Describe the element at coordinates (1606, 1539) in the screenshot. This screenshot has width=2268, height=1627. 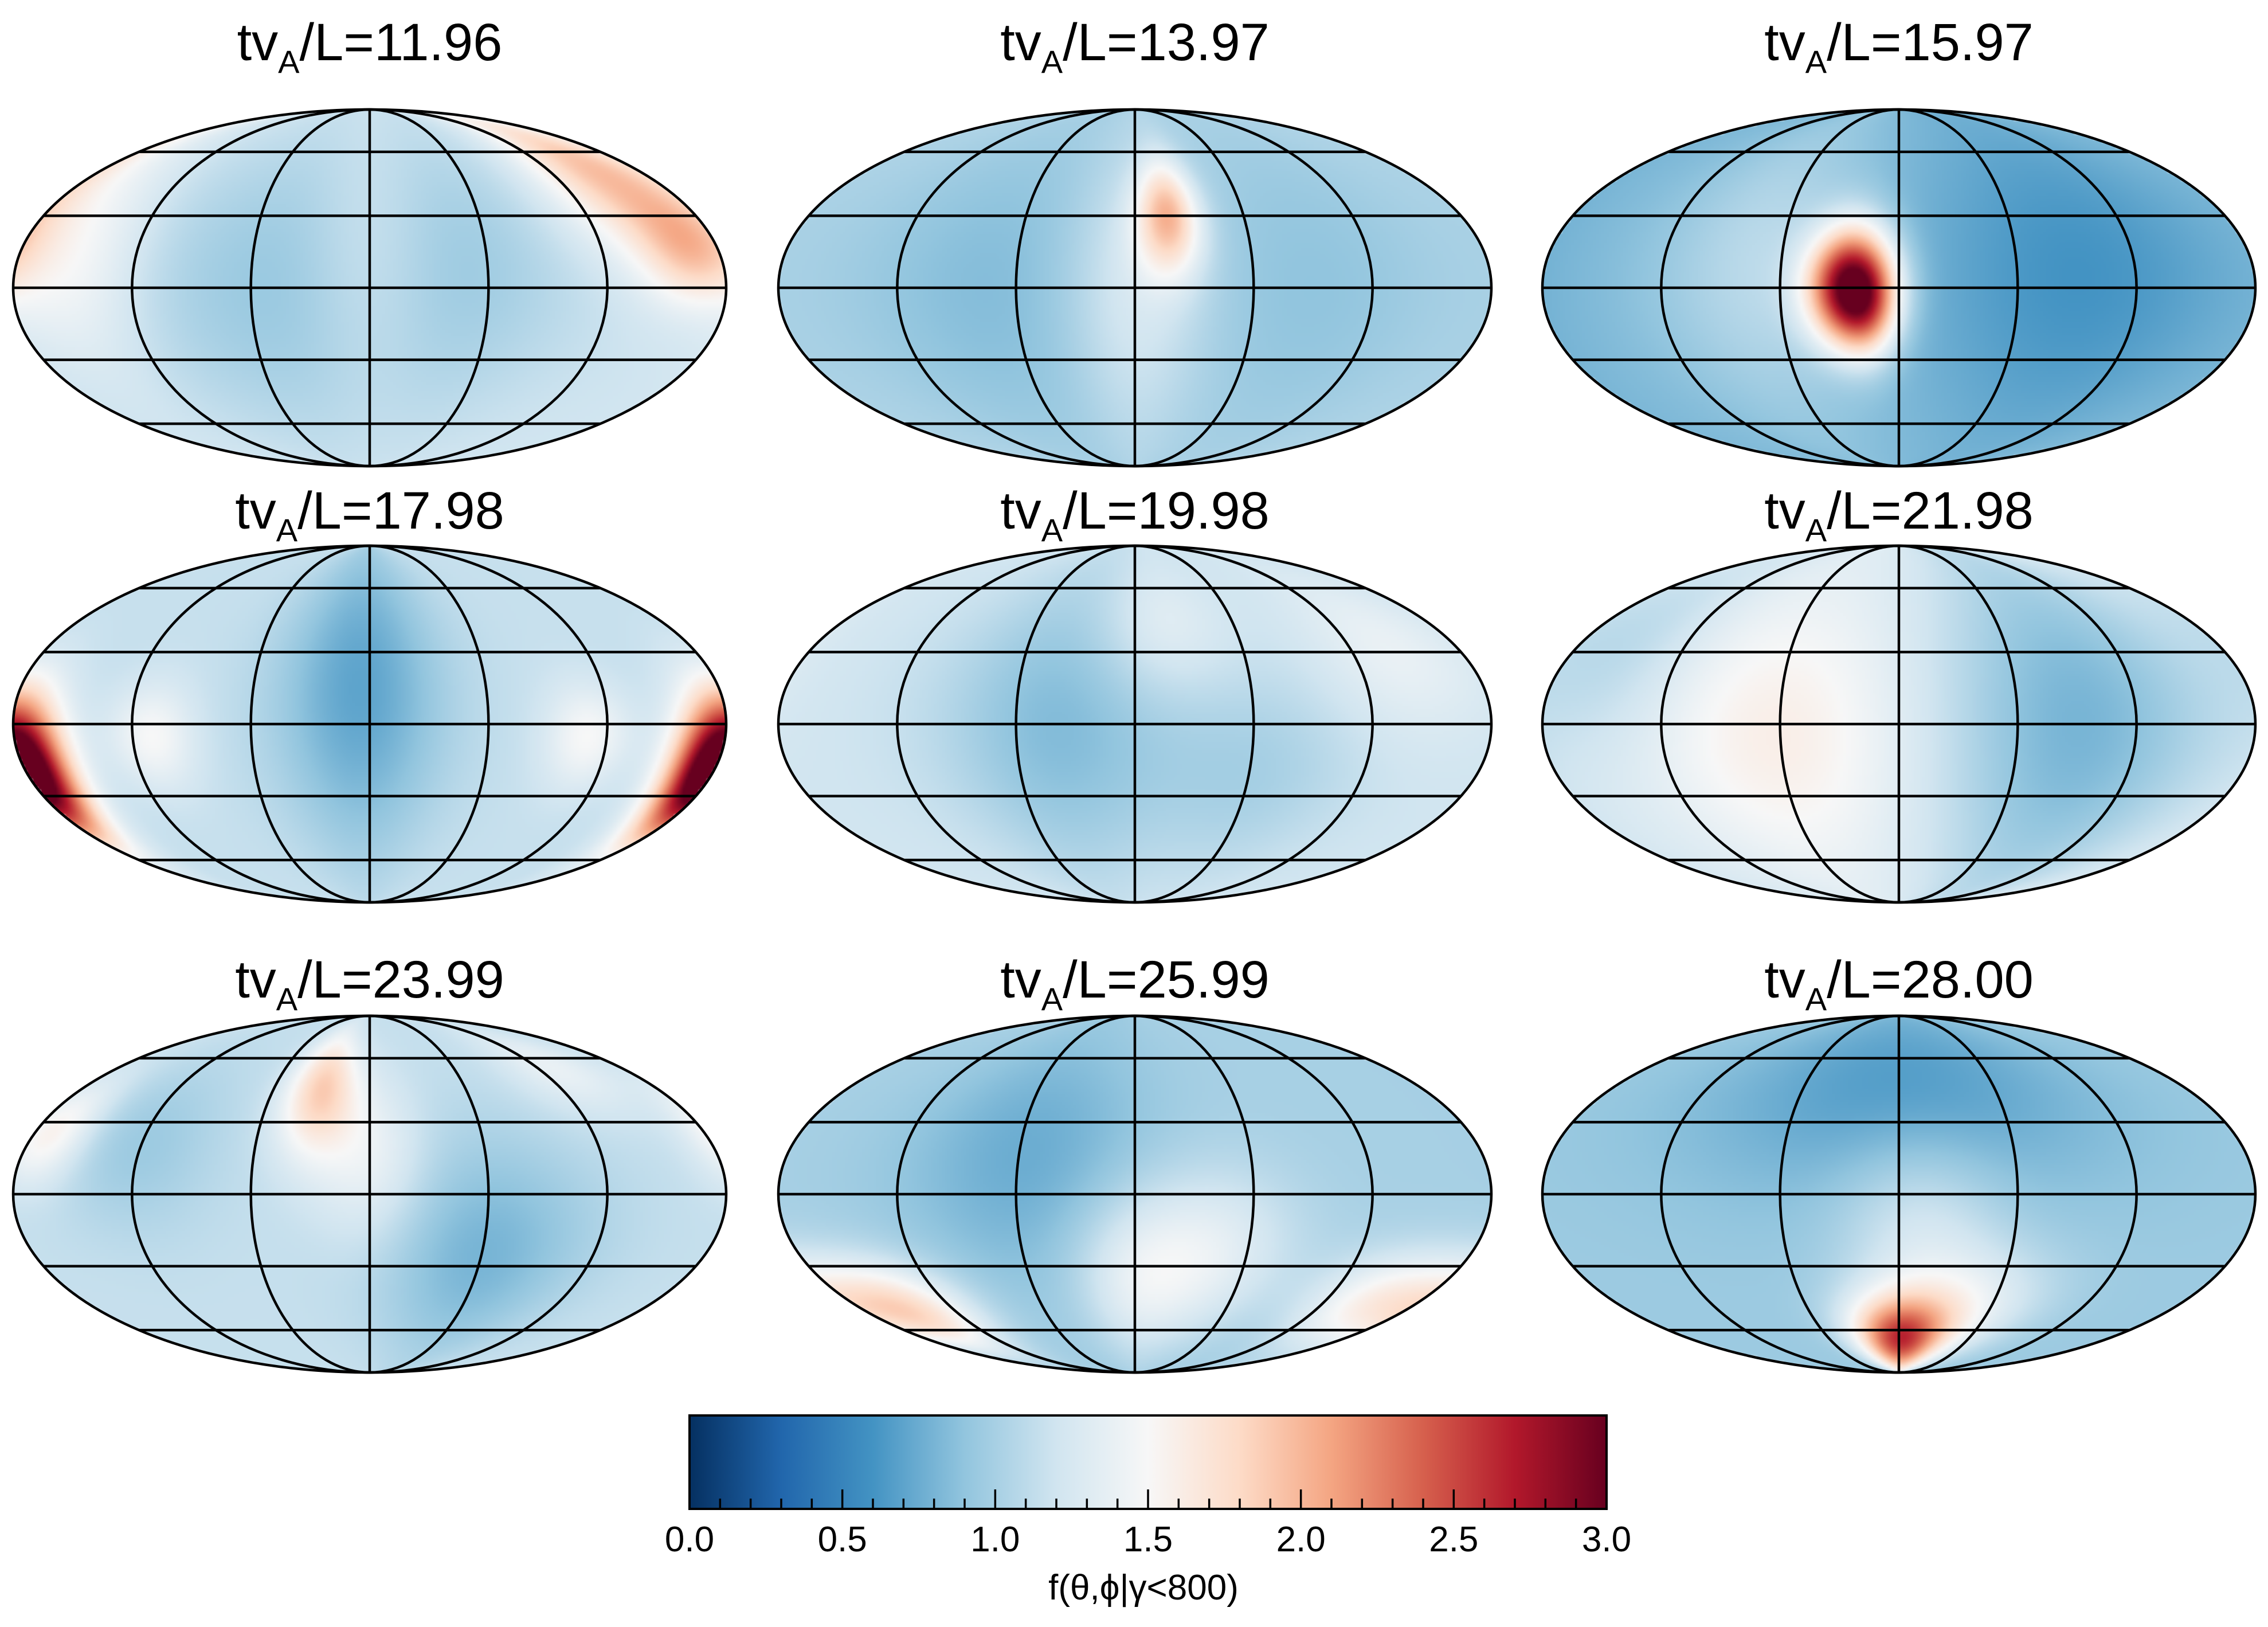
I see `colorbar-tick-label: 3.0` at that location.